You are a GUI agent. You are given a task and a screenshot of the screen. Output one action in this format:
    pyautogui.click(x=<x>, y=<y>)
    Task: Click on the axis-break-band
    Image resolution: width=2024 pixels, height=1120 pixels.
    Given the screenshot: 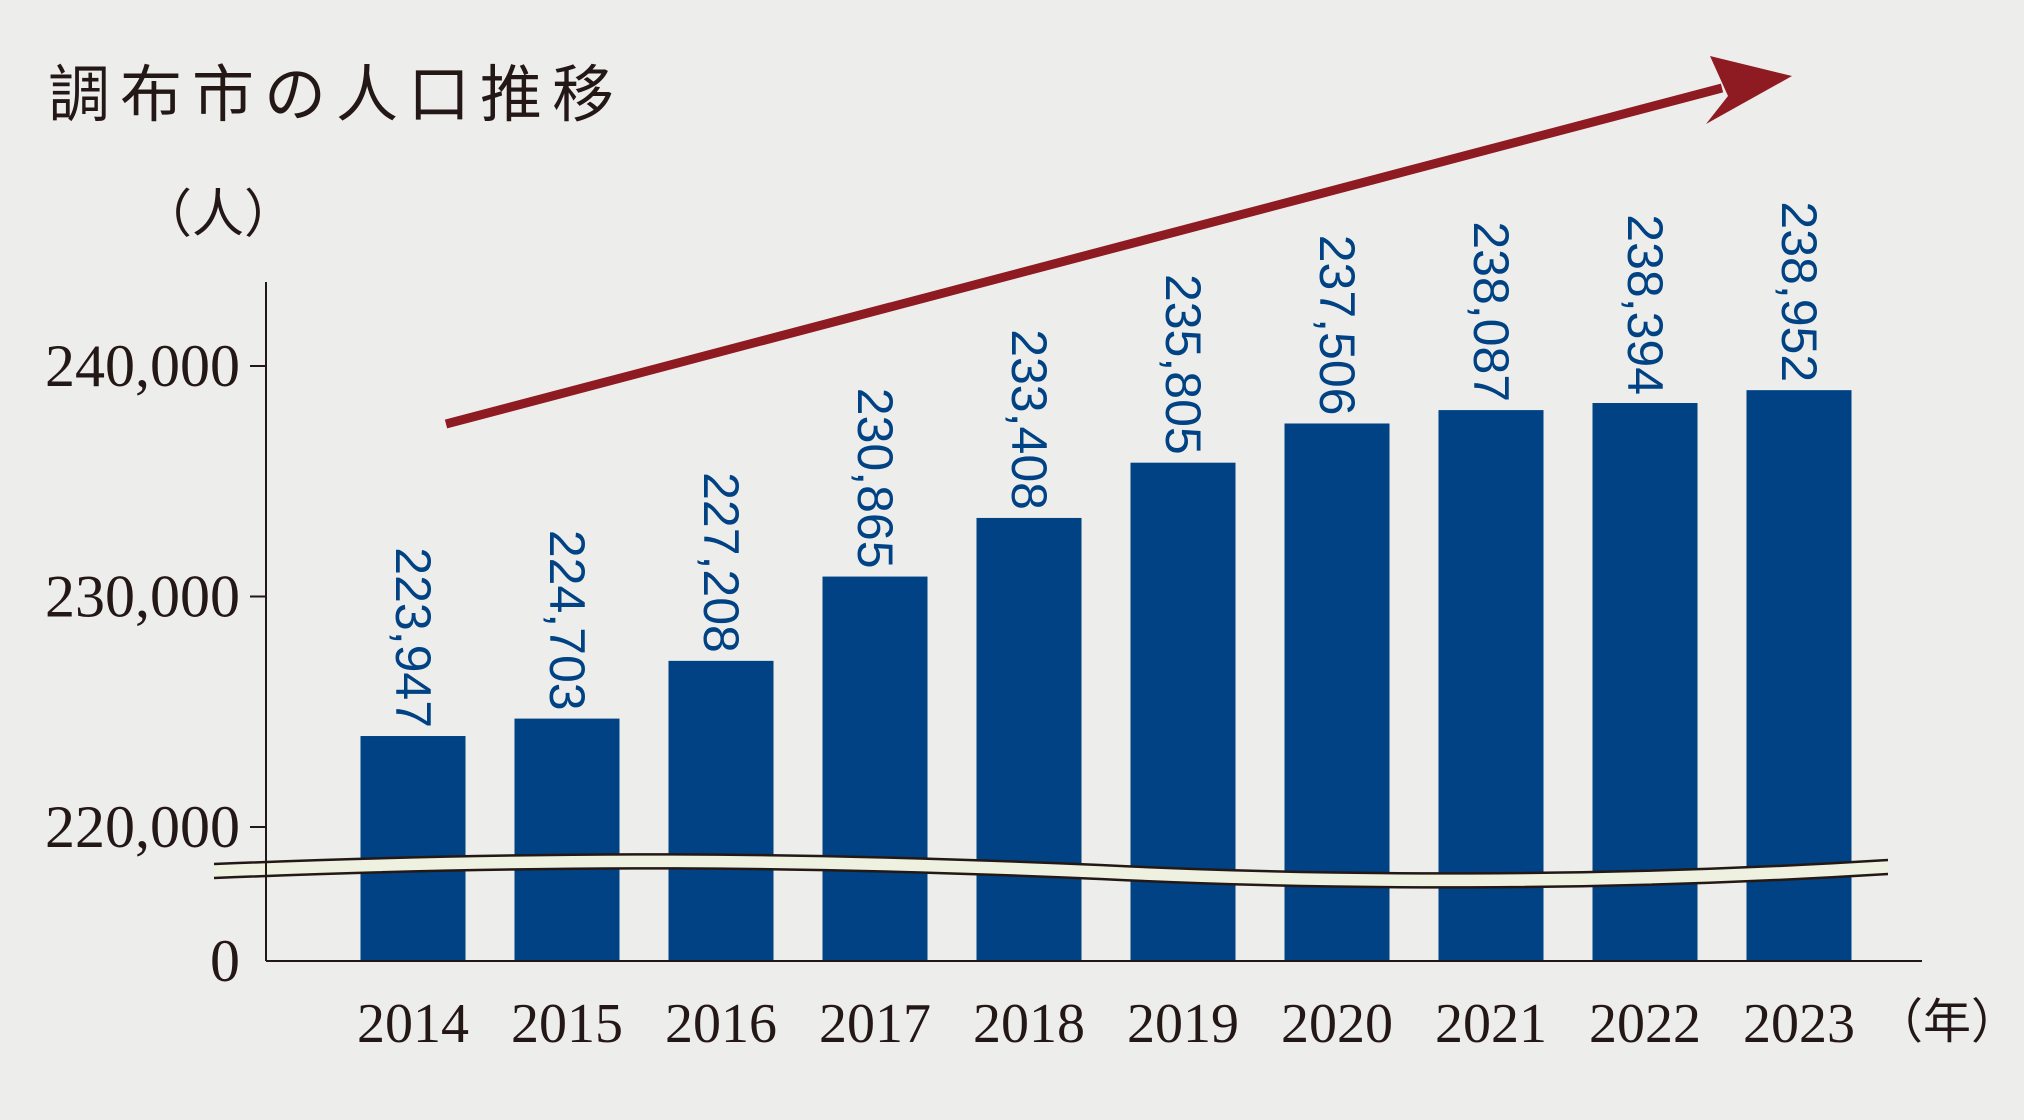 What is the action you would take?
    pyautogui.click(x=1051, y=871)
    